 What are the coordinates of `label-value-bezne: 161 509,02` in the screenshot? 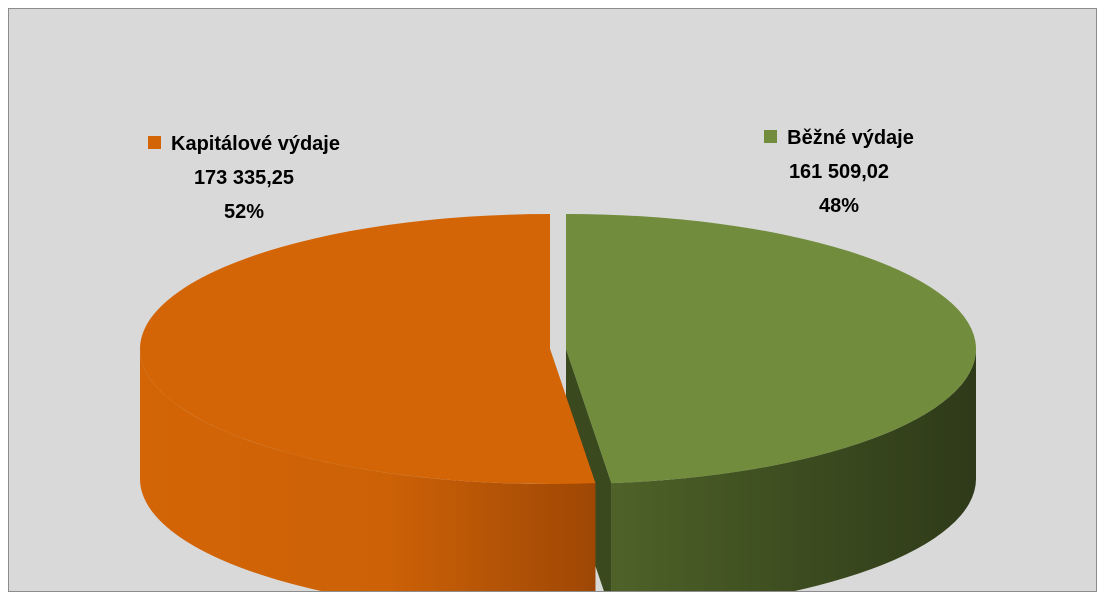 It's located at (839, 172).